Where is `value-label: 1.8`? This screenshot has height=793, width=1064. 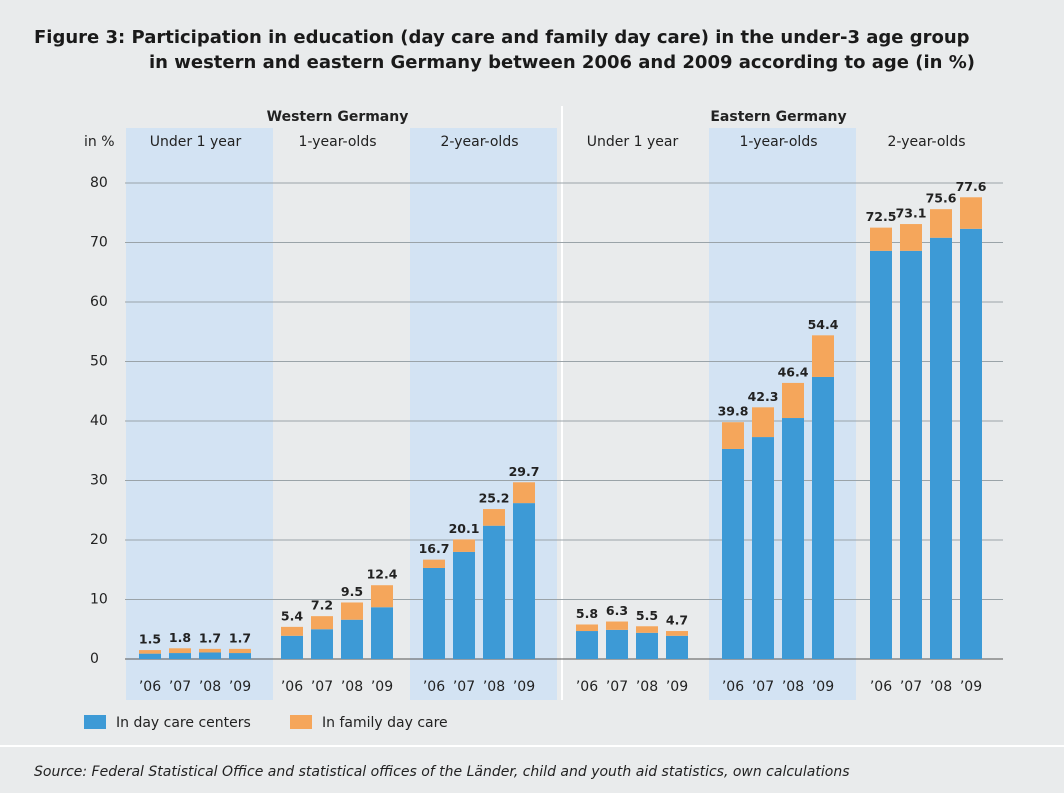
value-label: 1.8 is located at coordinates (180, 637).